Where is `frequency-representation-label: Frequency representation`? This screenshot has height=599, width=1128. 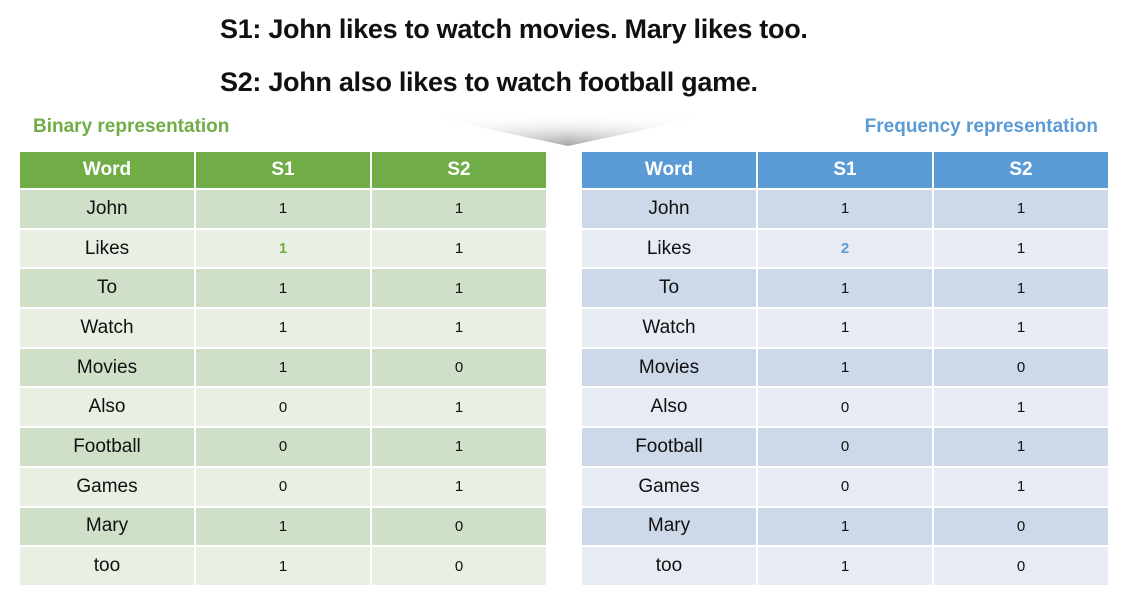 frequency-representation-label: Frequency representation is located at coordinates (981, 126).